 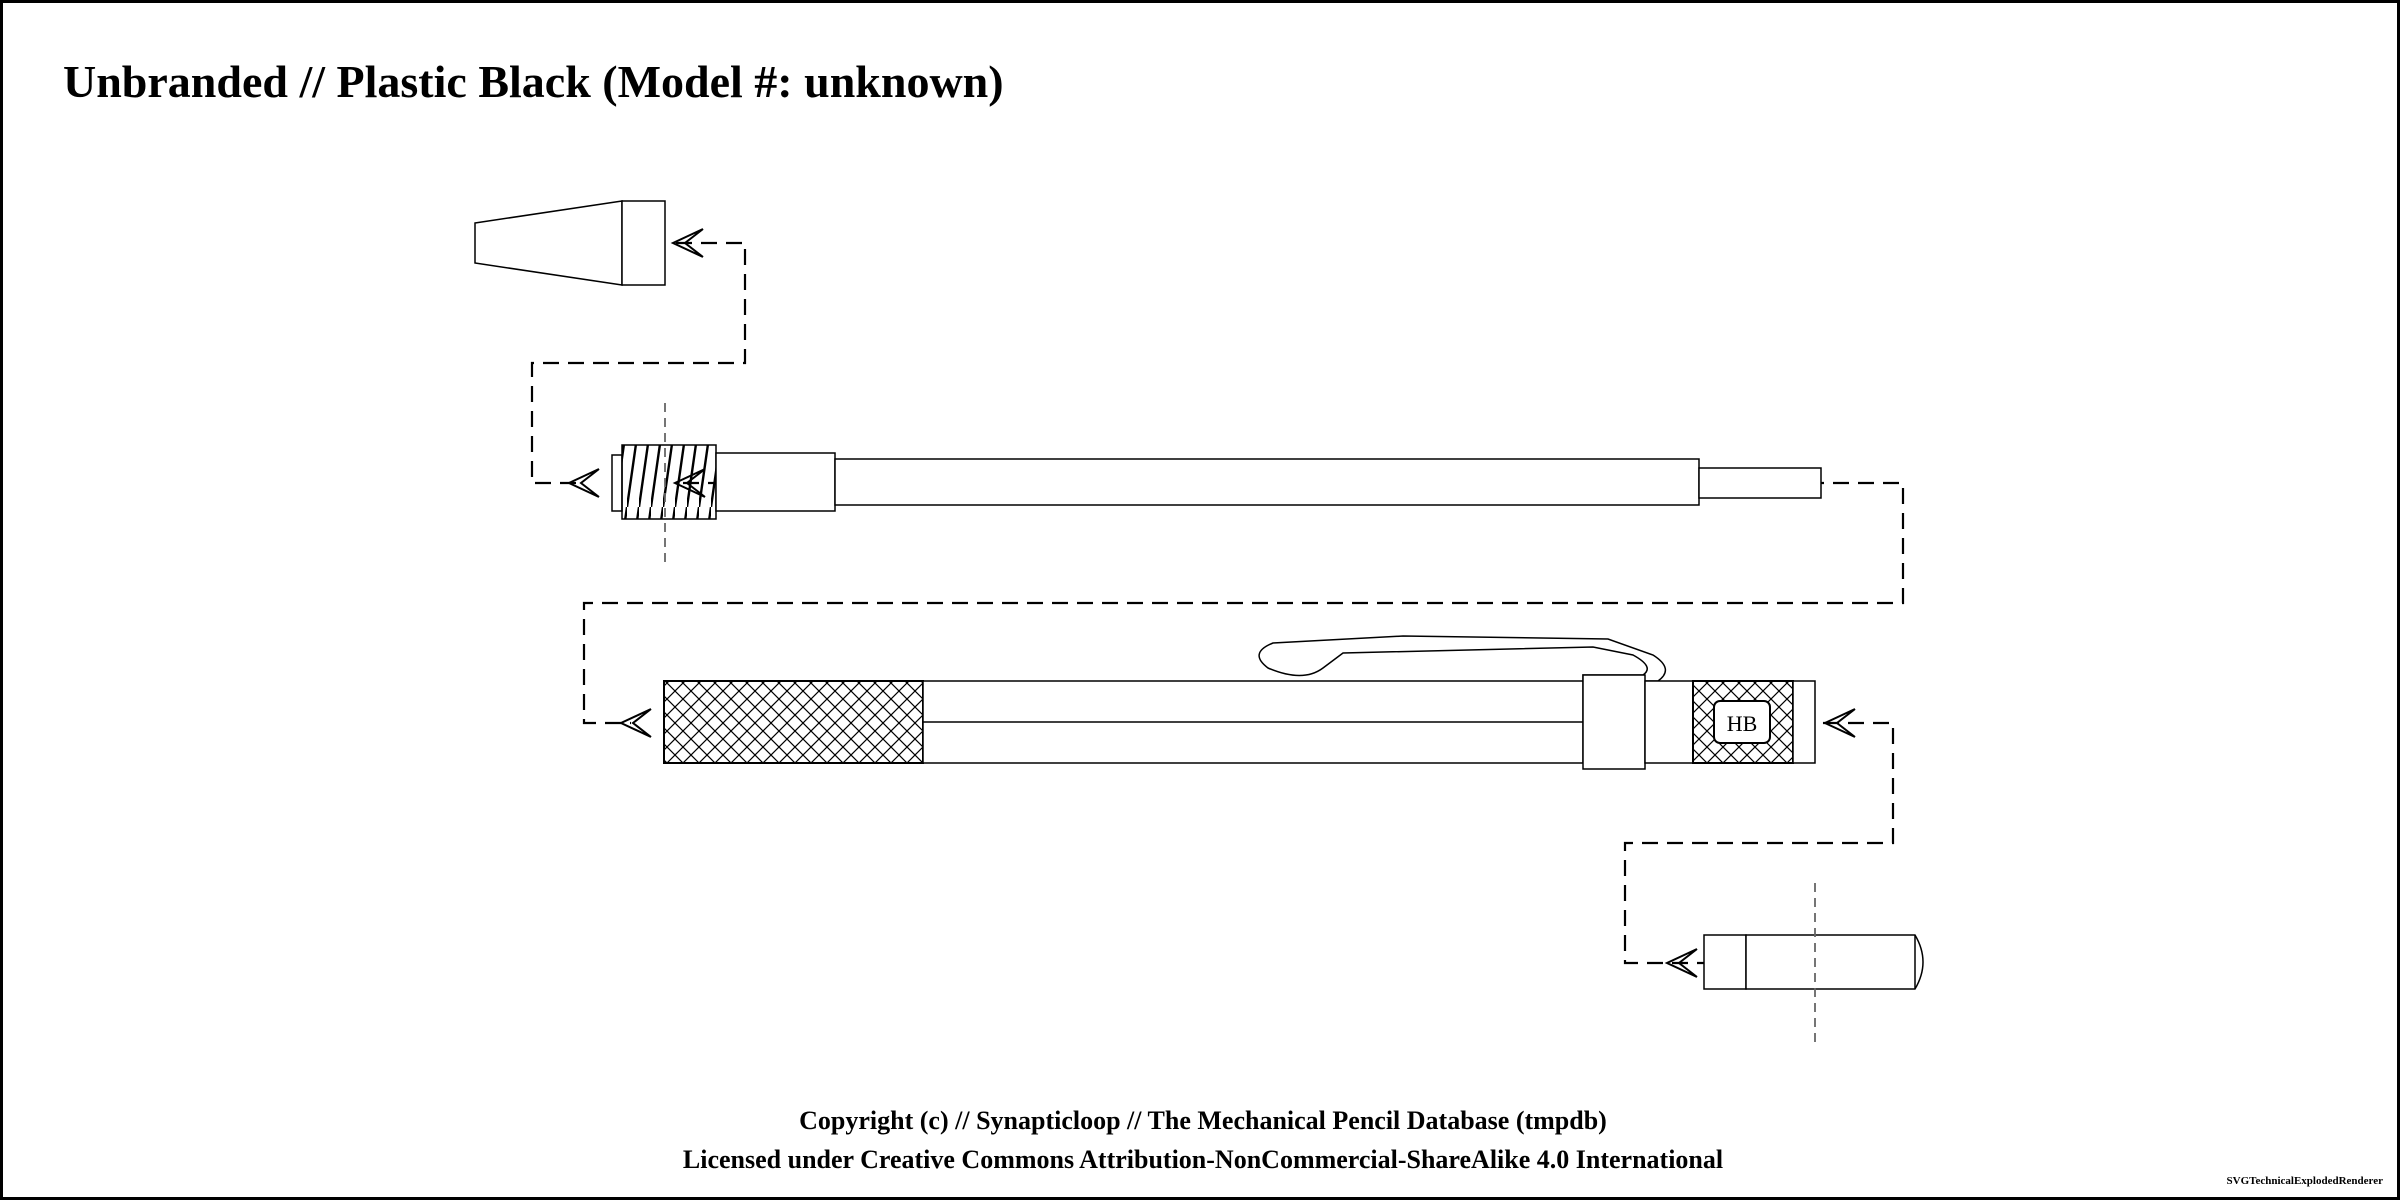 I want to click on pencil-body-part: HB, so click(x=1239, y=702).